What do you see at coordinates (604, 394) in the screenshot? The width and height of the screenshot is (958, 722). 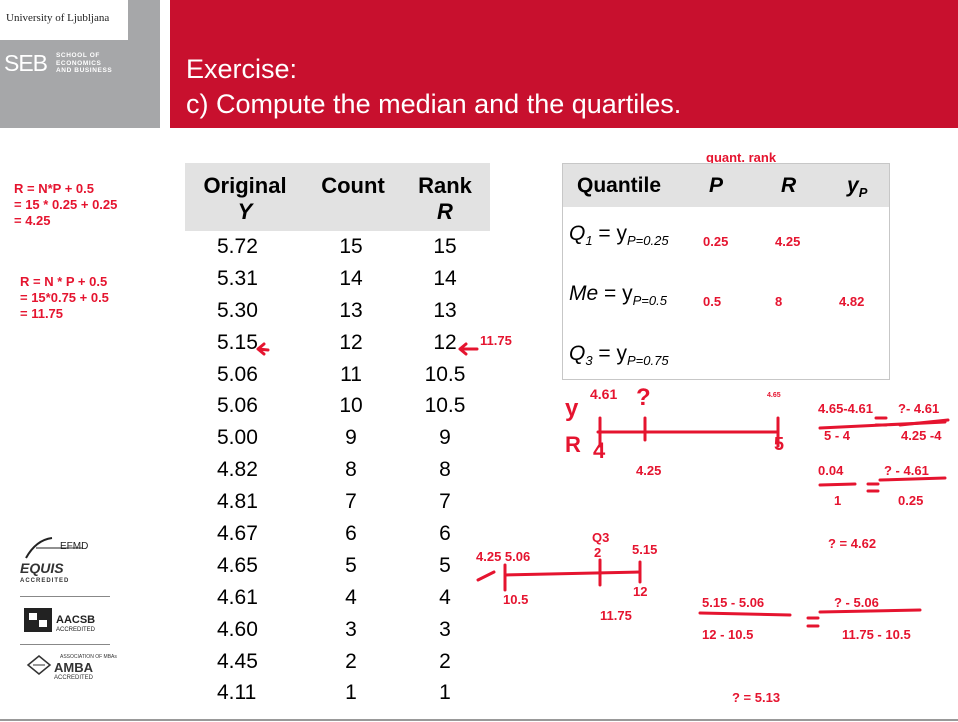 I see `q1-y-value: 4.61` at bounding box center [604, 394].